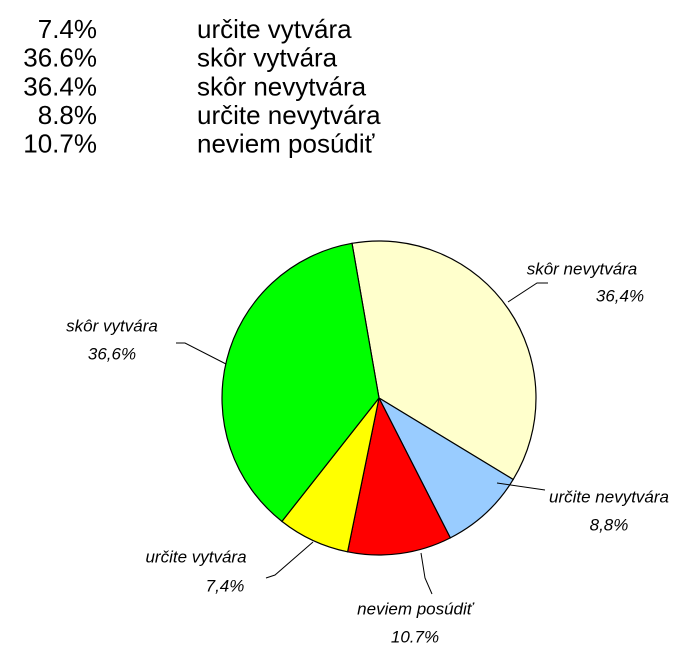 Image resolution: width=697 pixels, height=648 pixels. I want to click on slice-label: neviem posúdiť, so click(416, 608).